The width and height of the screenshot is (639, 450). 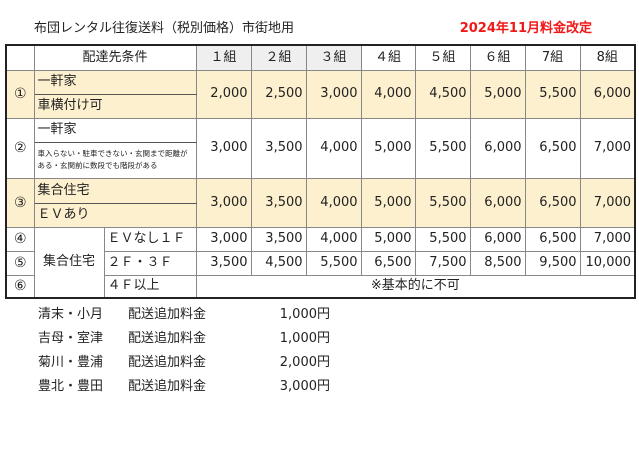 I want to click on price-cell: 2,000, so click(x=223, y=94).